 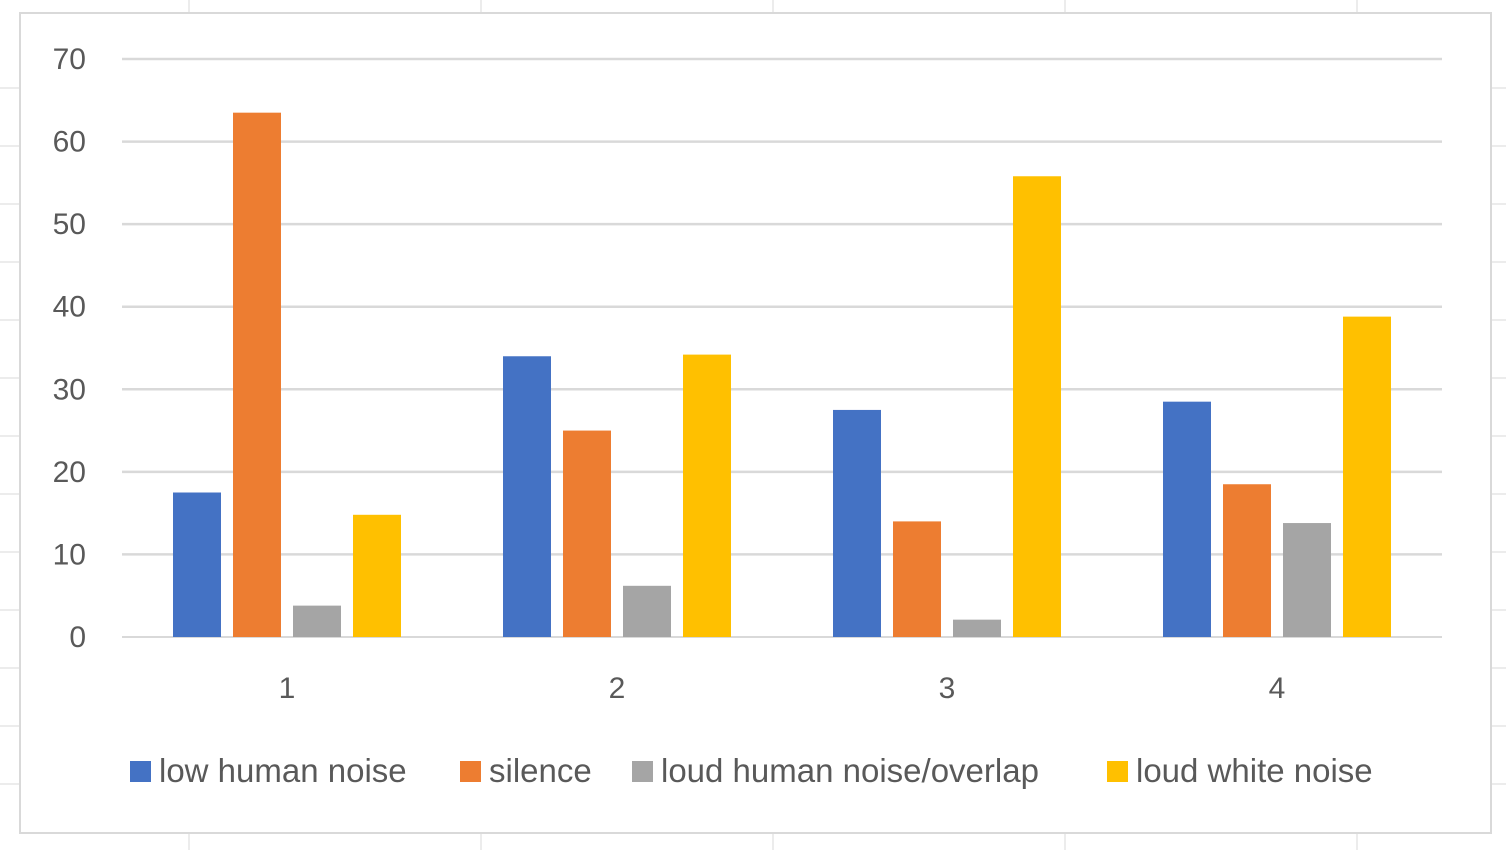 I want to click on y-tick-label: 0, so click(x=77, y=637).